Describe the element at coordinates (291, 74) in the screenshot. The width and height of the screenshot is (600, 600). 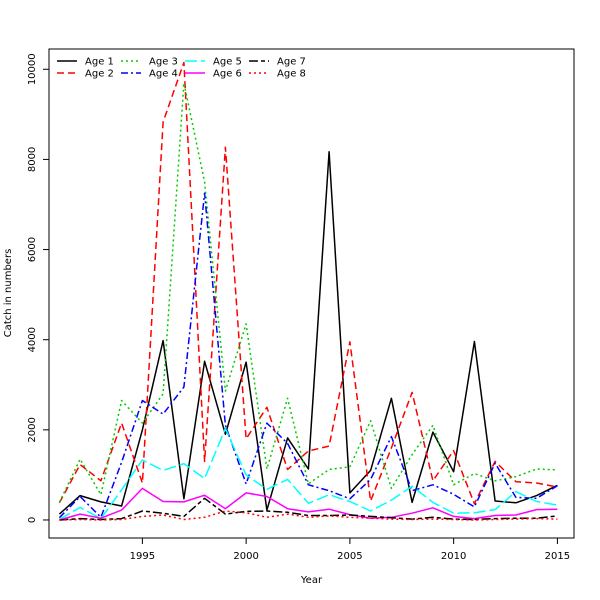
I see `legend-label: Age 8` at that location.